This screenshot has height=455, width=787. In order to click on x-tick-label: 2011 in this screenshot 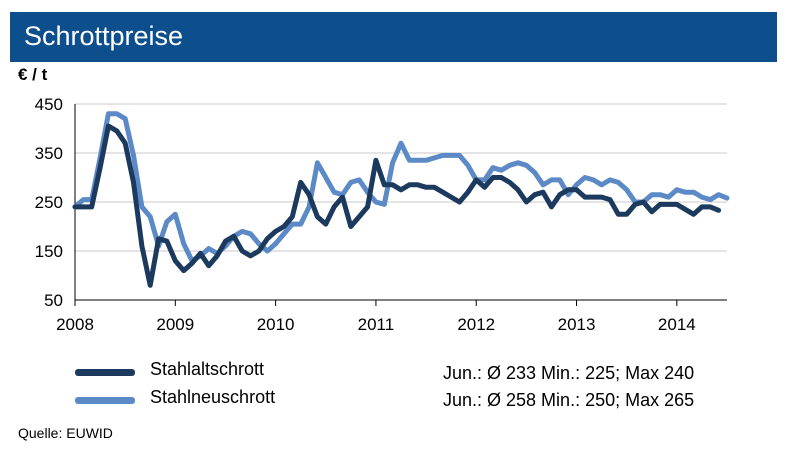, I will do `click(376, 324)`.